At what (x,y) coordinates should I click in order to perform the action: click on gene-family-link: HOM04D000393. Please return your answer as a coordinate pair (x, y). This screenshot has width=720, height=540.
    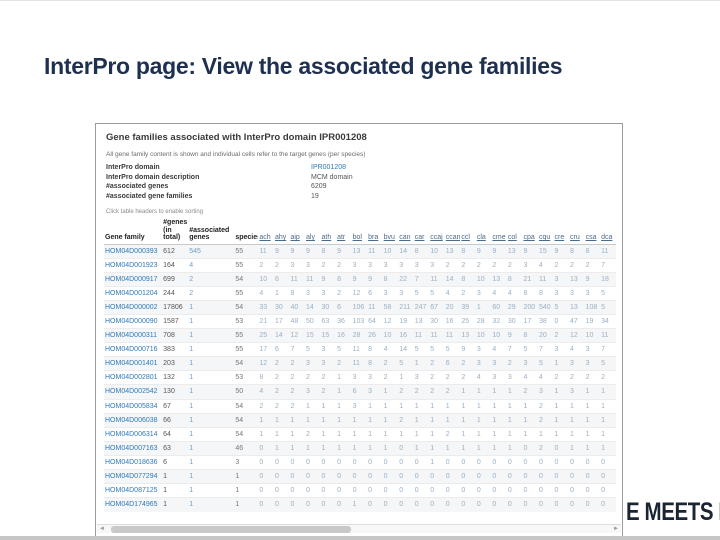
    Looking at the image, I should click on (131, 251).